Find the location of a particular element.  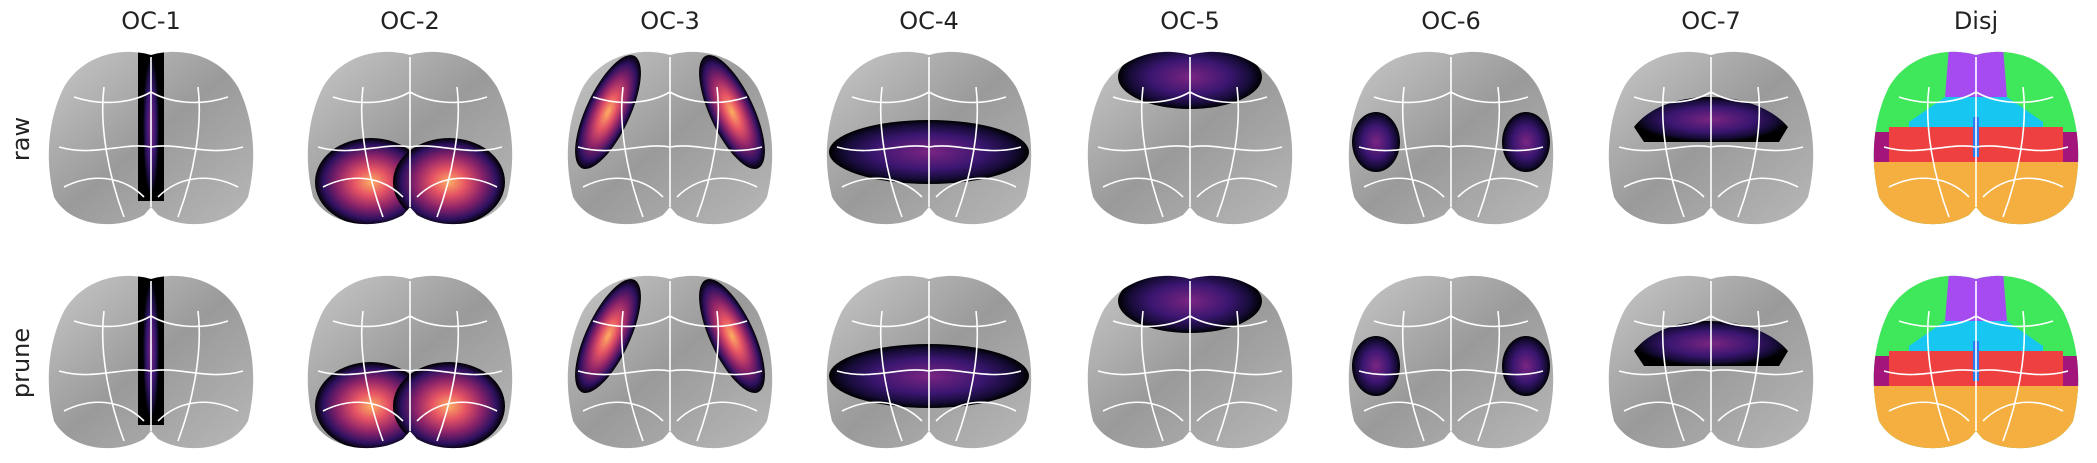

column-title: OC-7 is located at coordinates (1711, 21).